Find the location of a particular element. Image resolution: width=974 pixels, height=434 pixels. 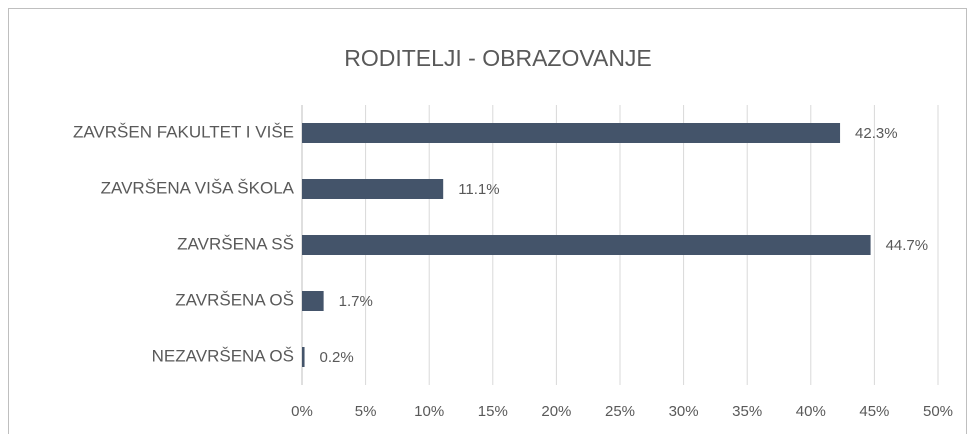

x-tick-label: 5% is located at coordinates (366, 411).